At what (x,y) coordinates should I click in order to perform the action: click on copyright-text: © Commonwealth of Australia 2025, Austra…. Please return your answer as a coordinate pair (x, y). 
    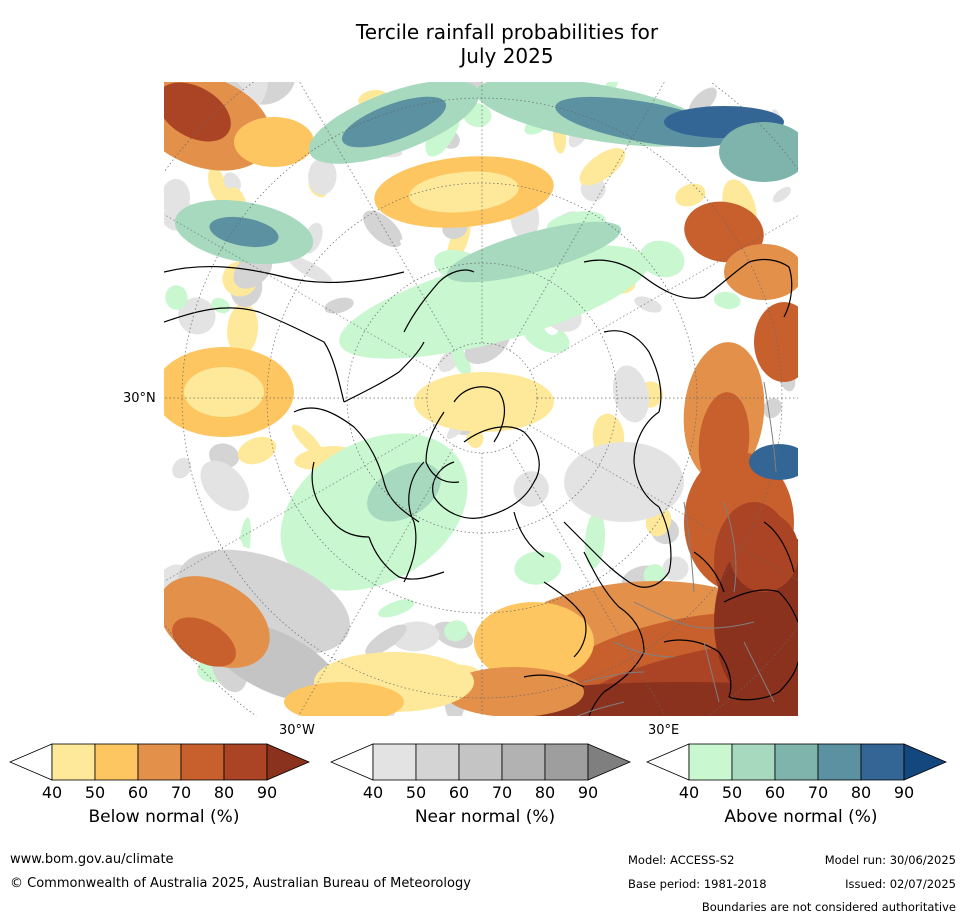
    Looking at the image, I should click on (240, 883).